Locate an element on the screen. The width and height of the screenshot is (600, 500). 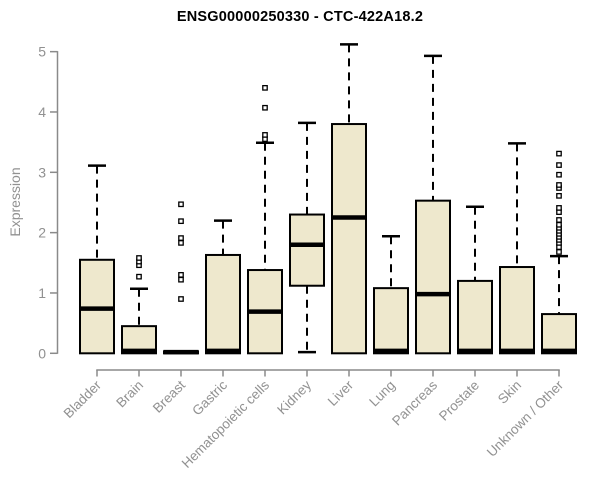
y-tick-label: 5 is located at coordinates (42, 52).